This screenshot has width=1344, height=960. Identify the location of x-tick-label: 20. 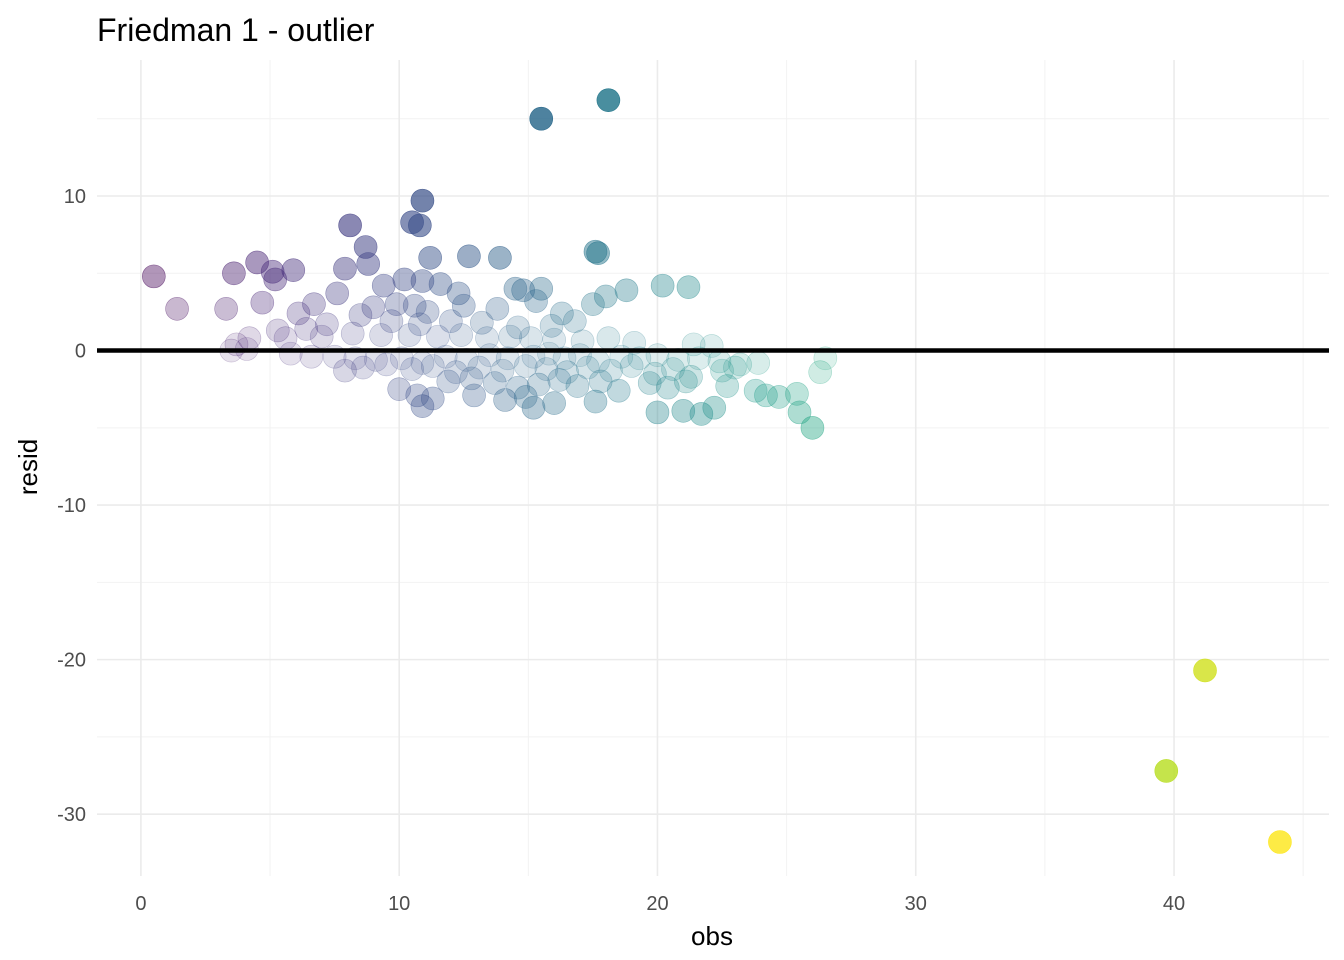
(657, 904).